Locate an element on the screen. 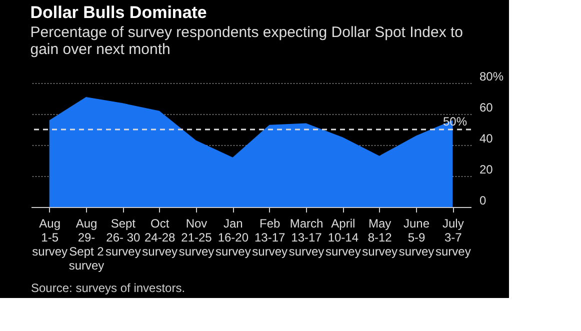 The image size is (581, 331). x-tick-label: Nov 21-25 survey is located at coordinates (196, 237).